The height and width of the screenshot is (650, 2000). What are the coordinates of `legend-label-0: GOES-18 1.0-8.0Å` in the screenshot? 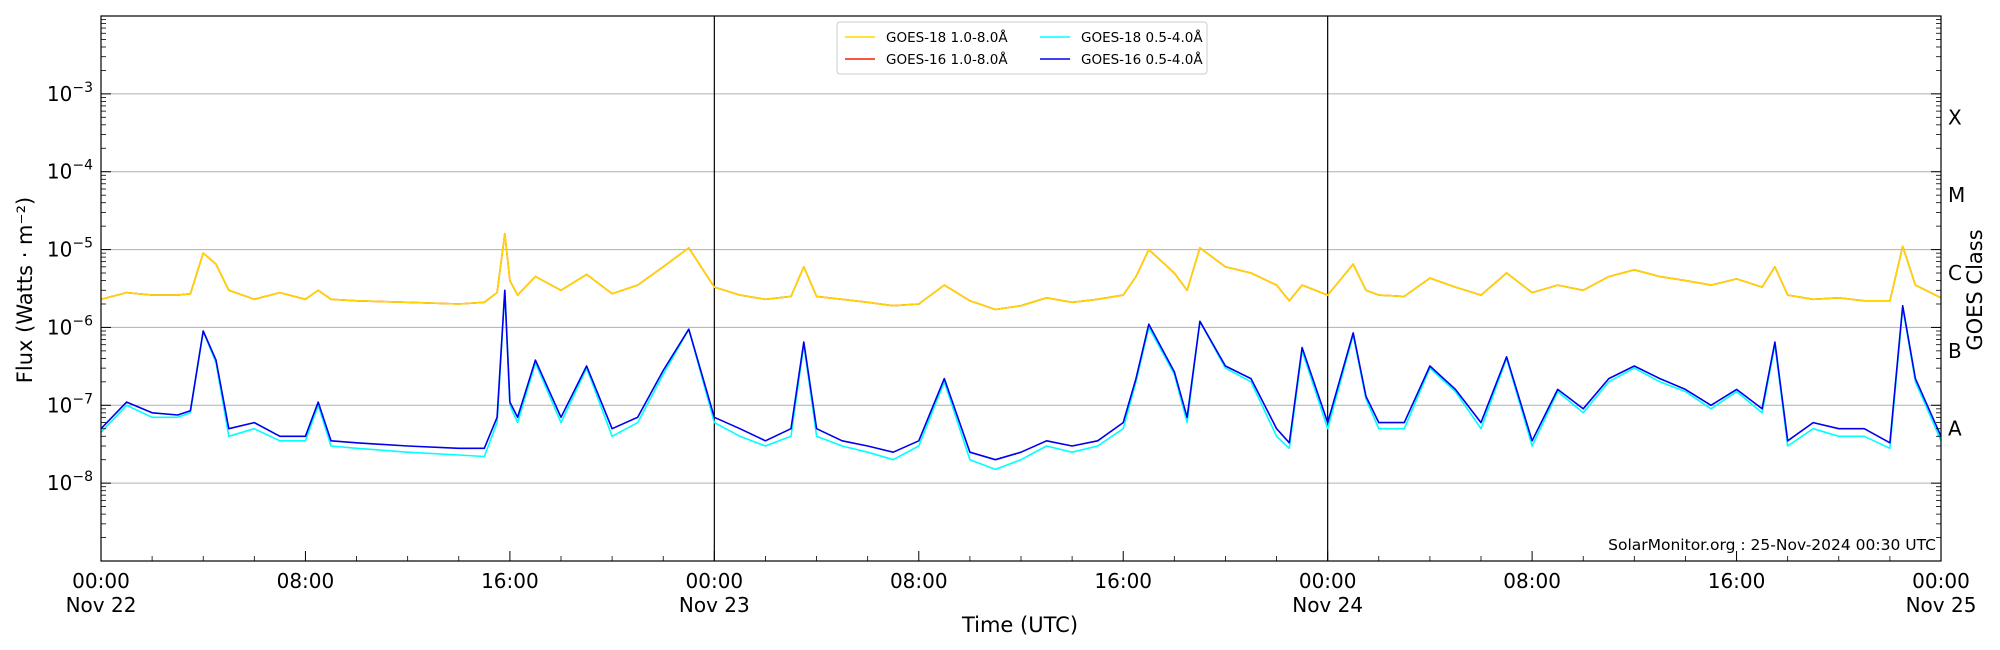 It's located at (947, 37).